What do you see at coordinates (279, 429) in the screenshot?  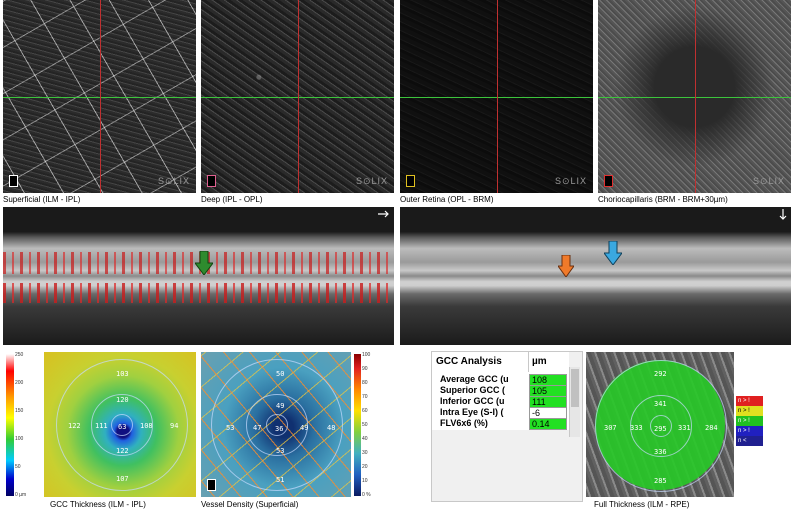 I see `vd-value-center: 36` at bounding box center [279, 429].